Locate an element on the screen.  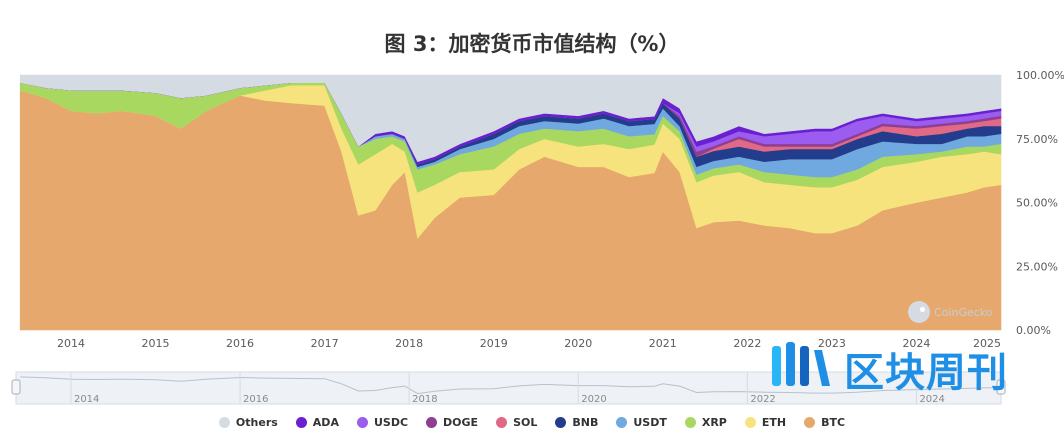
coingecko-watermark: CoinGecko is located at coordinates (950, 312).